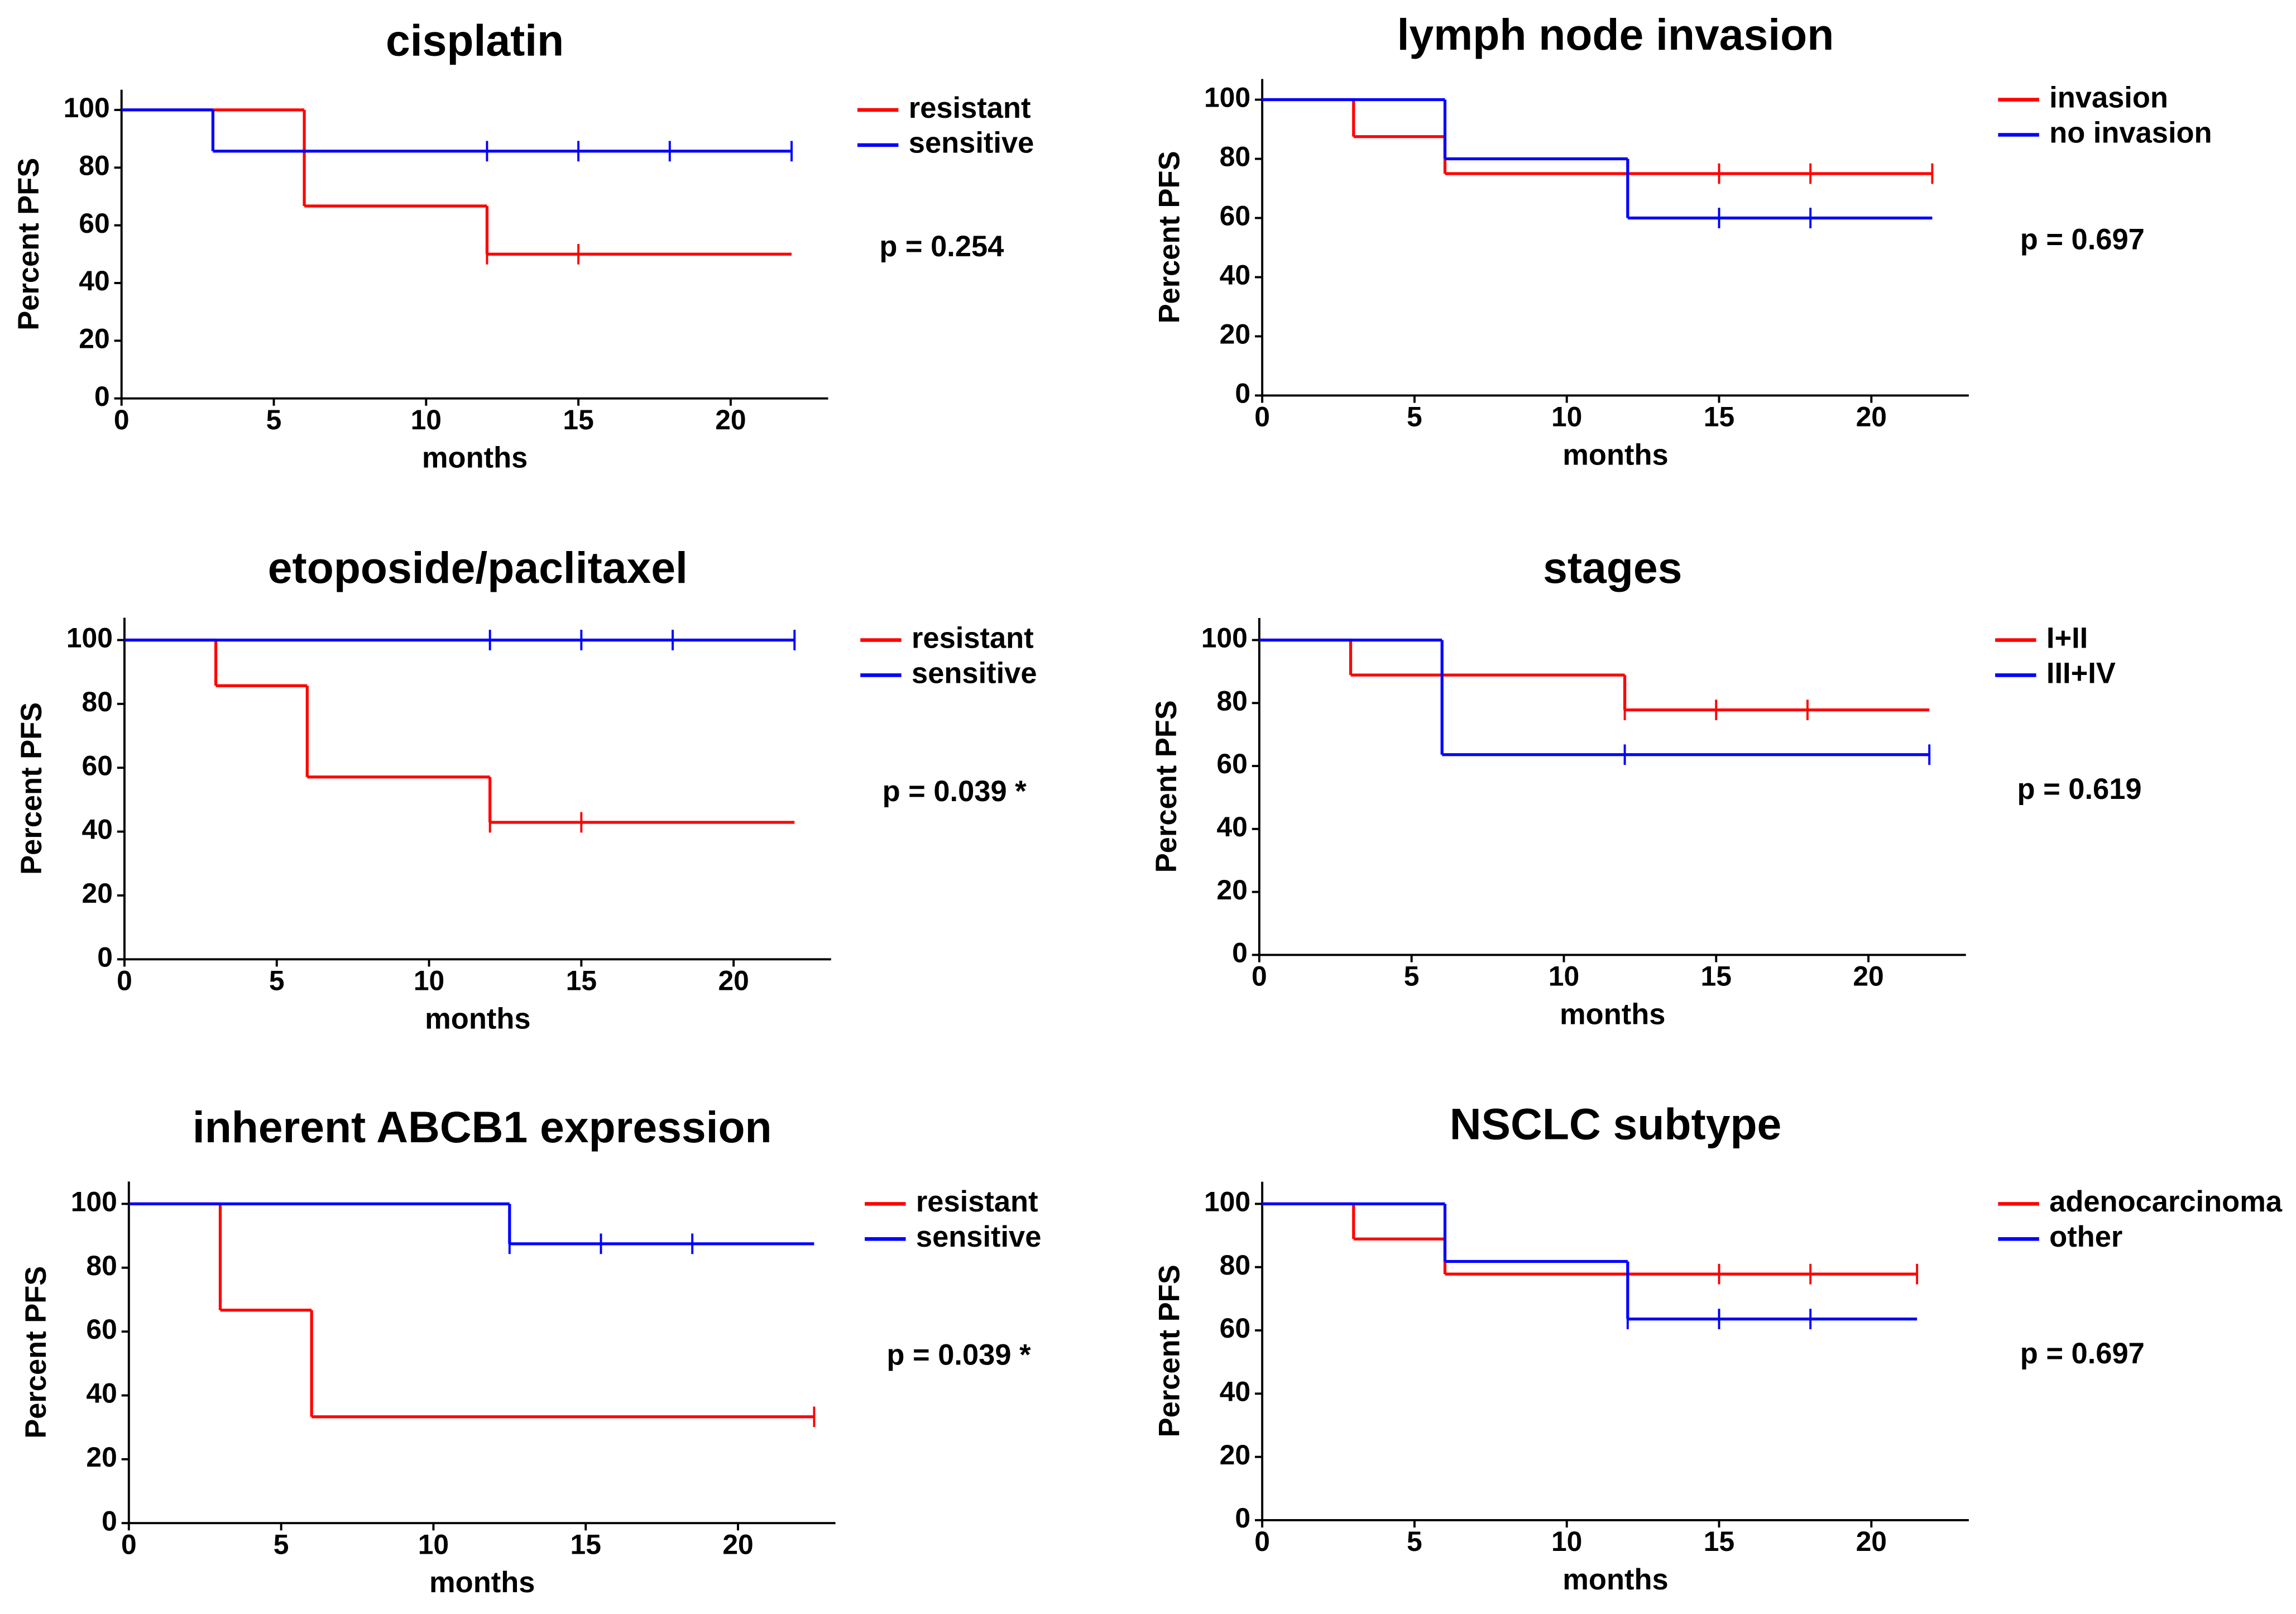 This screenshot has height=1614, width=2296. I want to click on p-value: p = 0.254, so click(941, 247).